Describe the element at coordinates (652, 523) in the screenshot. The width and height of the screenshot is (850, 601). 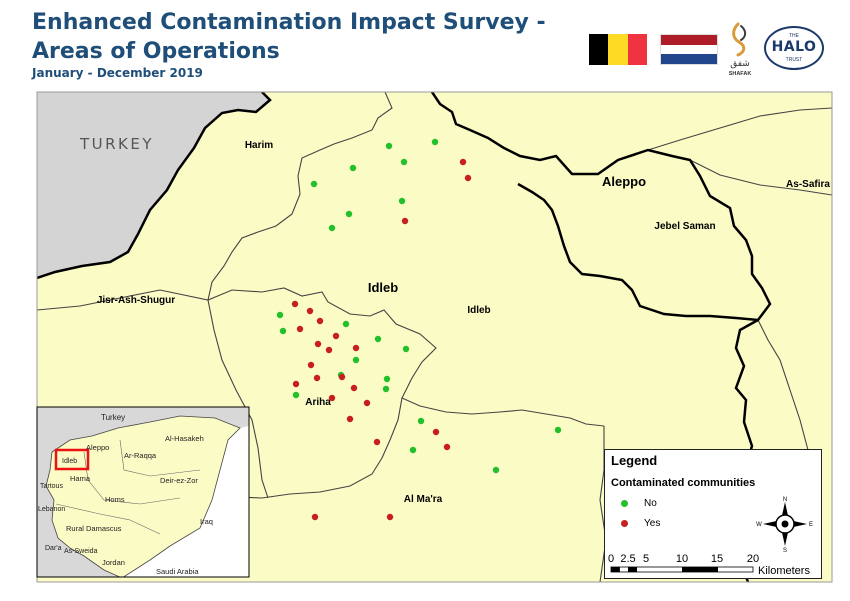
I see `legend-yes-label: Yes` at that location.